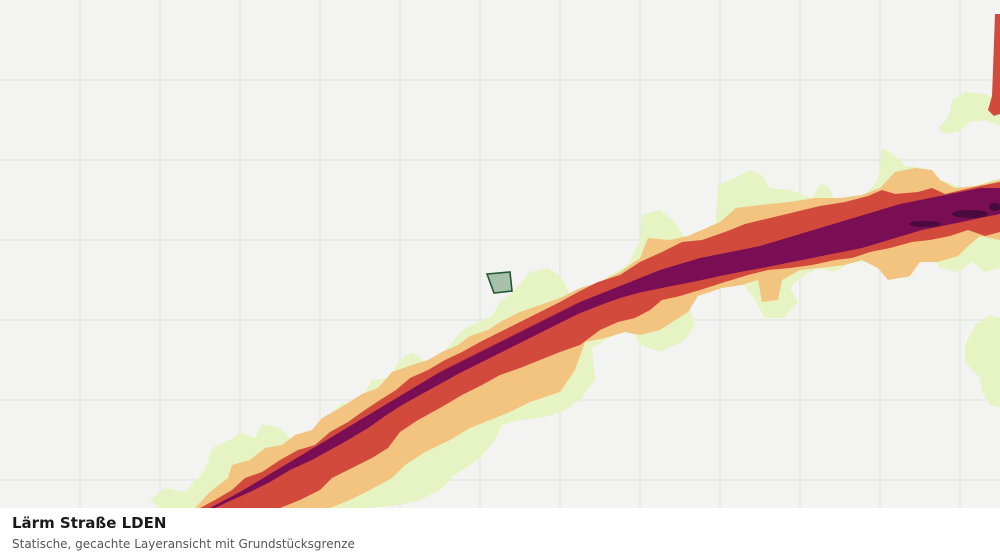  I want to click on noise-band-highest, so click(954, 215).